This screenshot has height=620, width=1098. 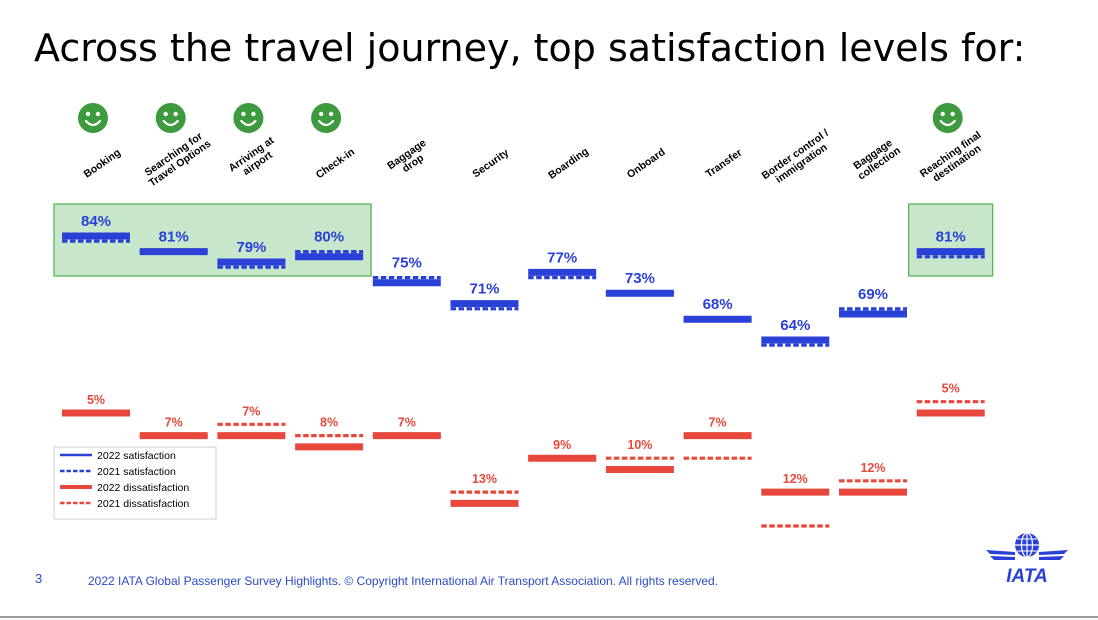 I want to click on bottom-divider, so click(x=549, y=617).